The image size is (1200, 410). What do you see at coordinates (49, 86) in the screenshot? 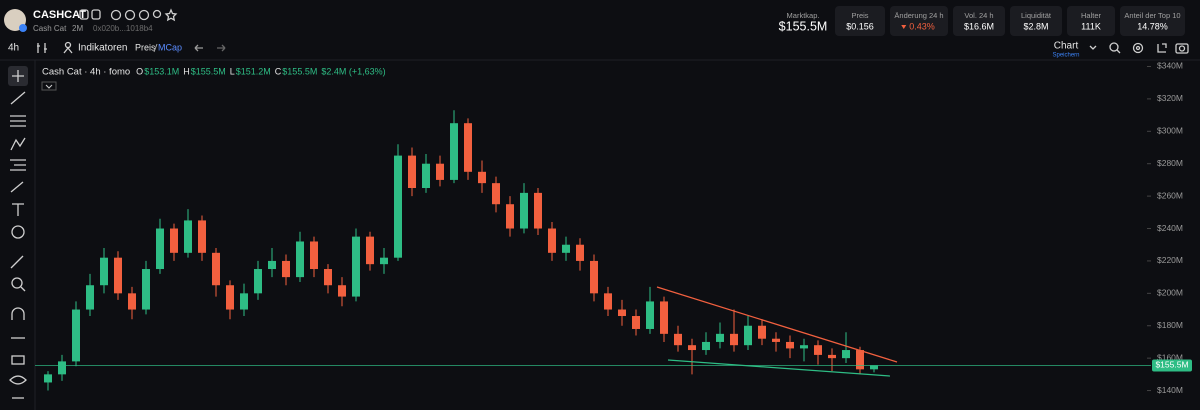
I see `legend-collapse` at bounding box center [49, 86].